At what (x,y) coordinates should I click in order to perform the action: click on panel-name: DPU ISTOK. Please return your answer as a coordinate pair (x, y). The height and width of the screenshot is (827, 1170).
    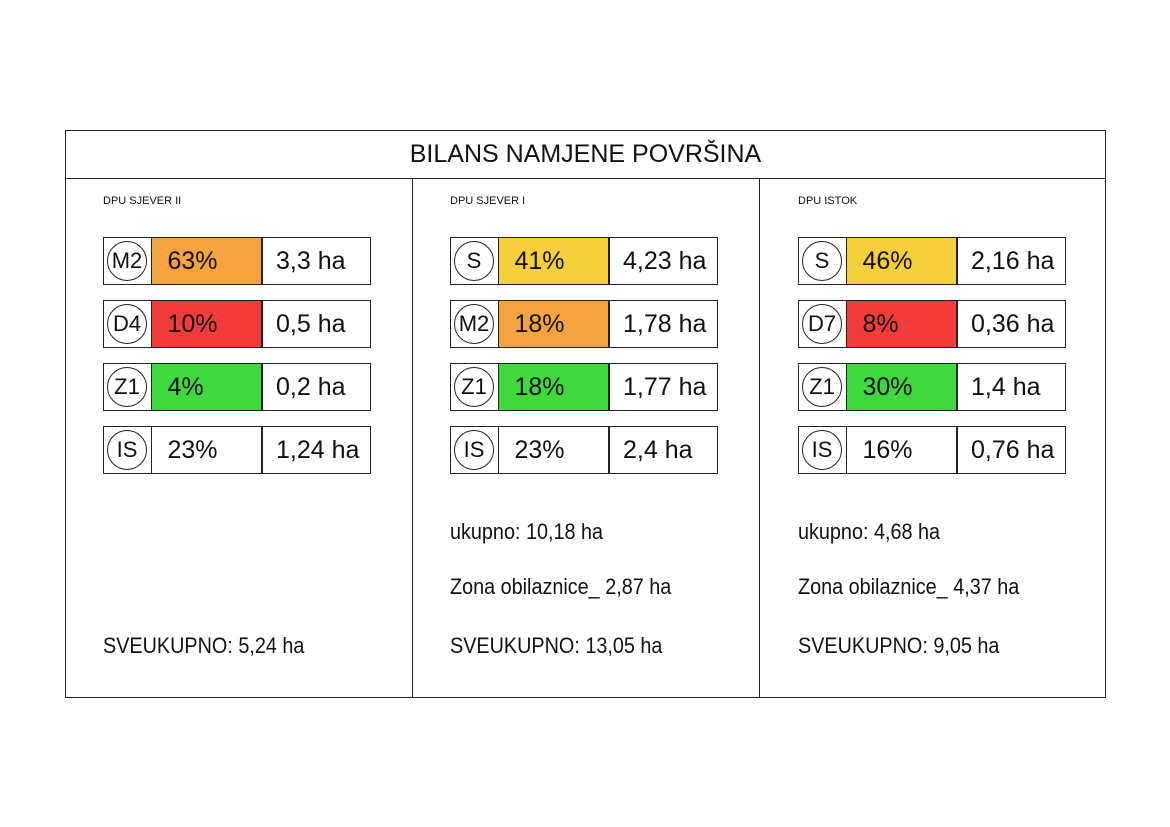
    Looking at the image, I should click on (828, 201).